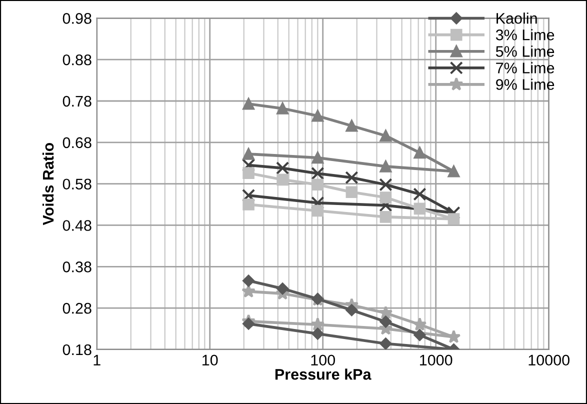  What do you see at coordinates (77, 18) in the screenshot?
I see `y-tick-label: 0.98` at bounding box center [77, 18].